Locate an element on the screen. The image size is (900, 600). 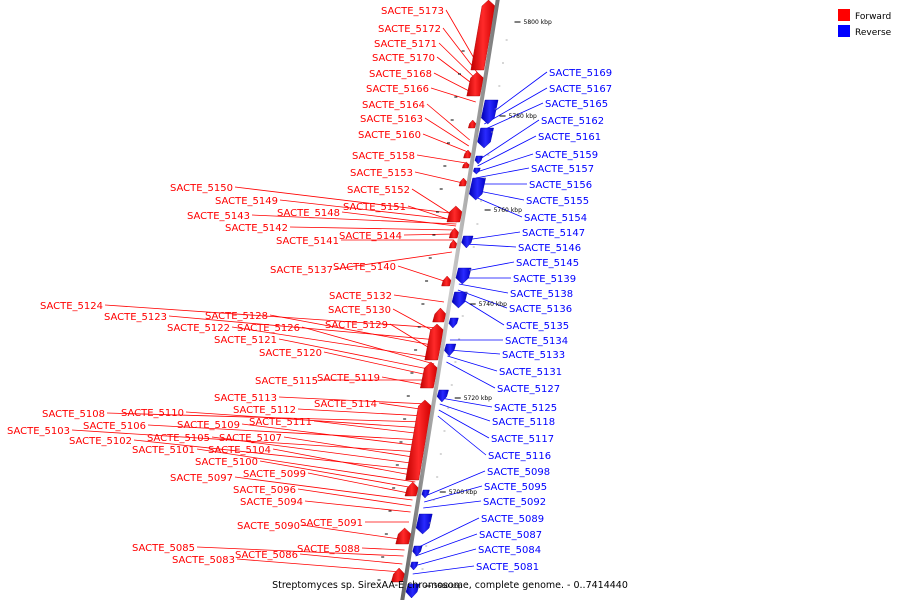
forward-gene-label: SACTE_5105 is located at coordinates (178, 438).